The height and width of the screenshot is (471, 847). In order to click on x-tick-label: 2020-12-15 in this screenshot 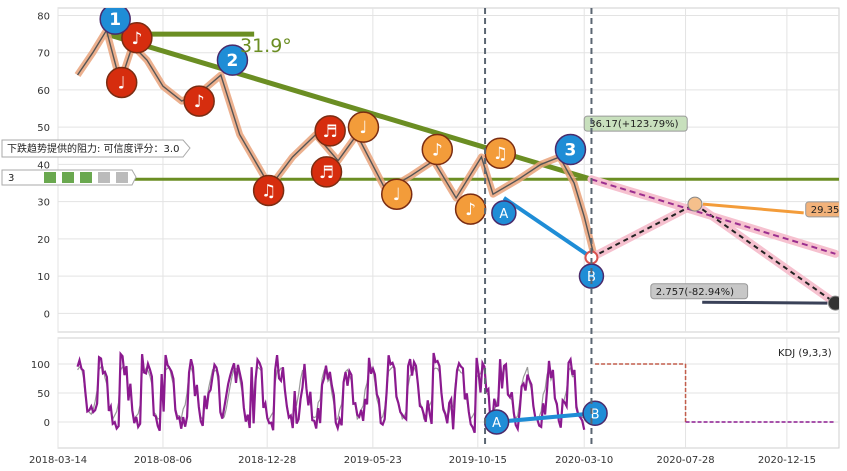, I will do `click(787, 460)`.